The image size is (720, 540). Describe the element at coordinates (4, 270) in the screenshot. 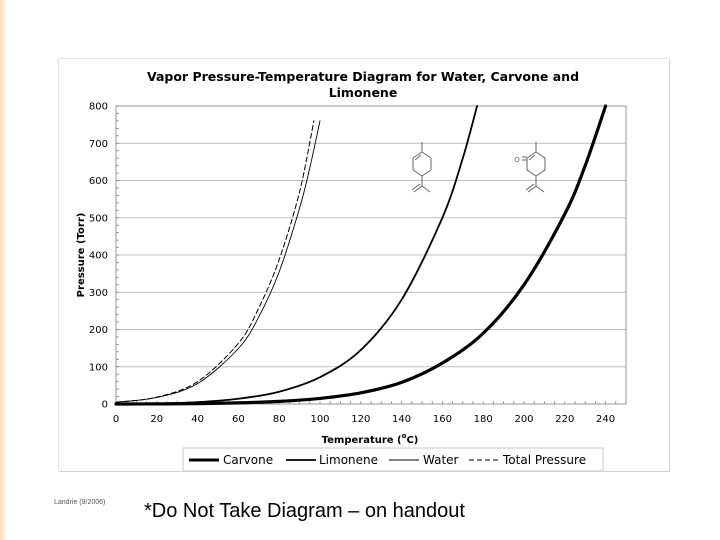

I see `slide-edge-decoration` at that location.